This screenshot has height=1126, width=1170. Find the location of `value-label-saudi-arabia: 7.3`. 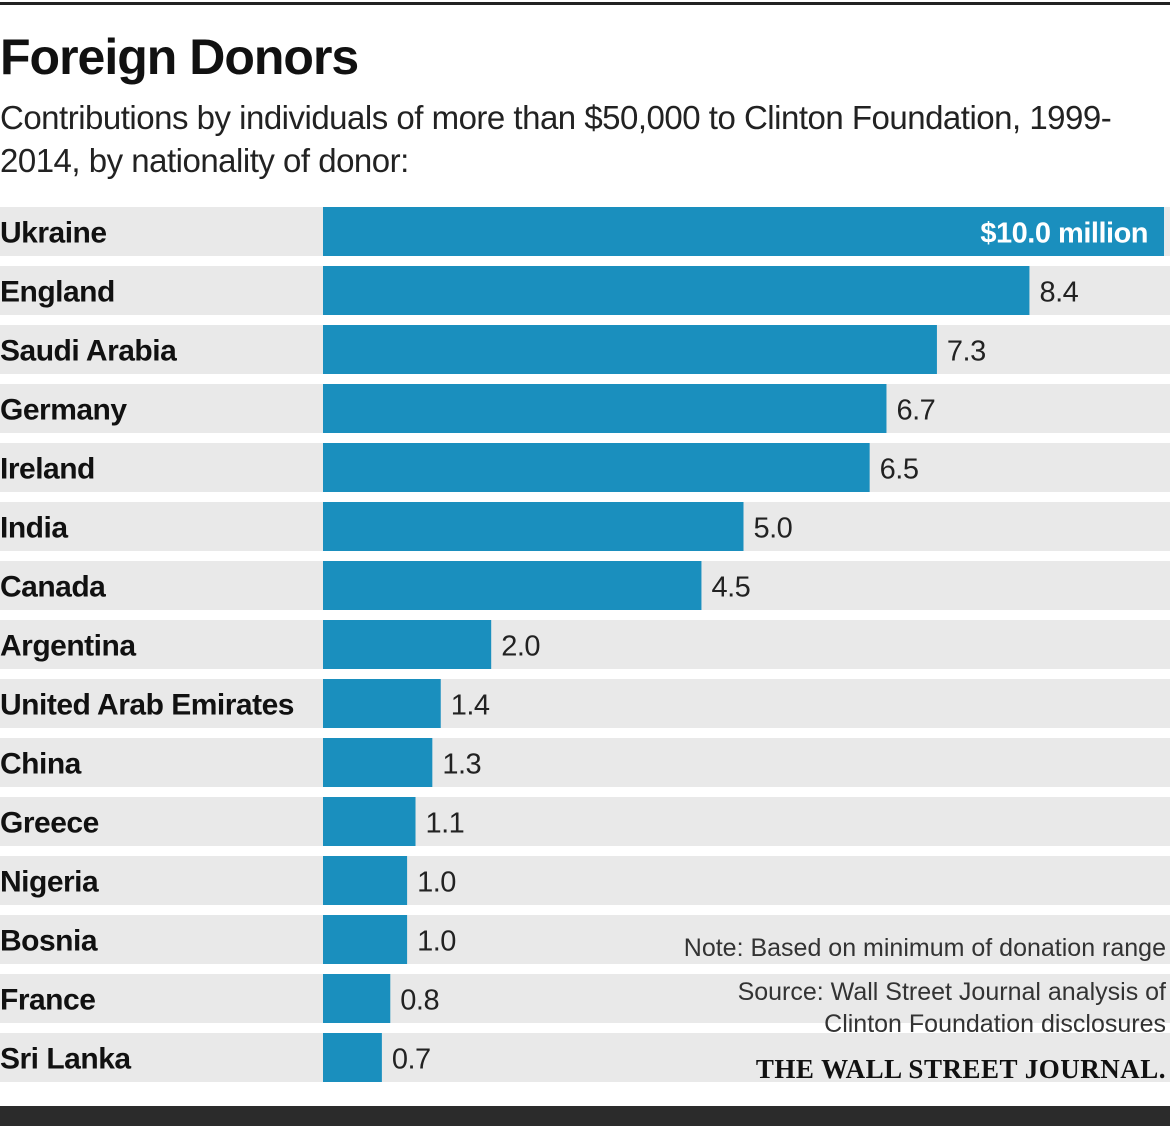

value-label-saudi-arabia: 7.3 is located at coordinates (966, 352).